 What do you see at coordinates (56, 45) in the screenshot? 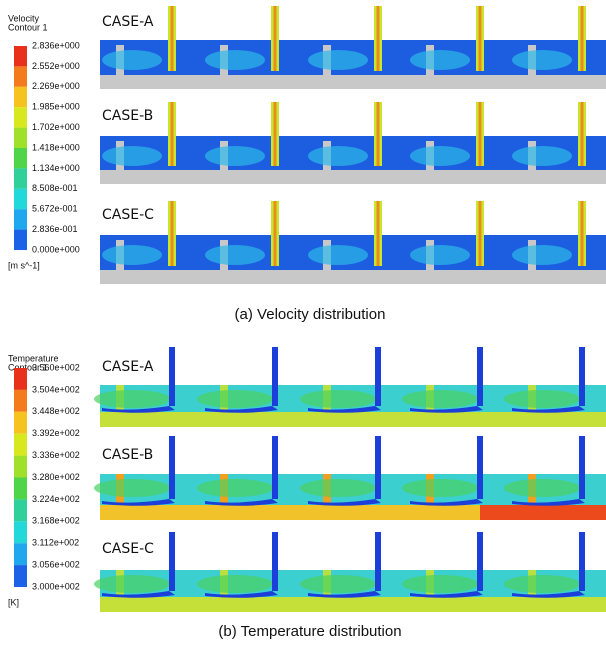
I see `colorbar-label: 2.836e+000` at bounding box center [56, 45].